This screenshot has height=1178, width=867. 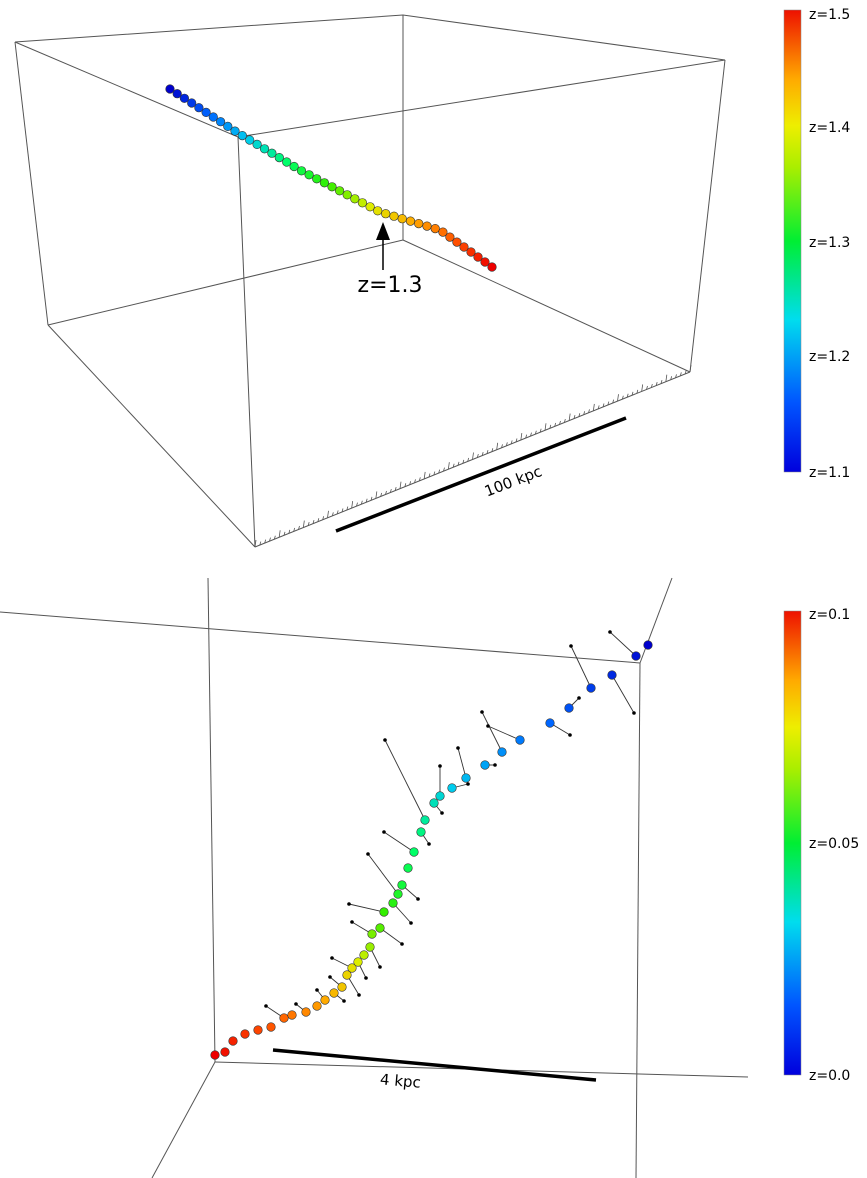 What do you see at coordinates (829, 473) in the screenshot?
I see `top-colorbar-label: z=1.1` at bounding box center [829, 473].